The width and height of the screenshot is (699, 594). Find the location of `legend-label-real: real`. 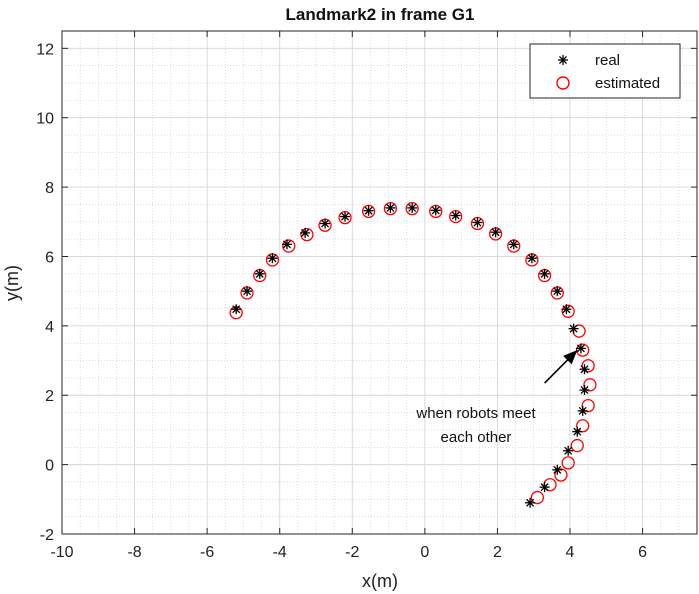

legend-label-real: real is located at coordinates (607, 60).